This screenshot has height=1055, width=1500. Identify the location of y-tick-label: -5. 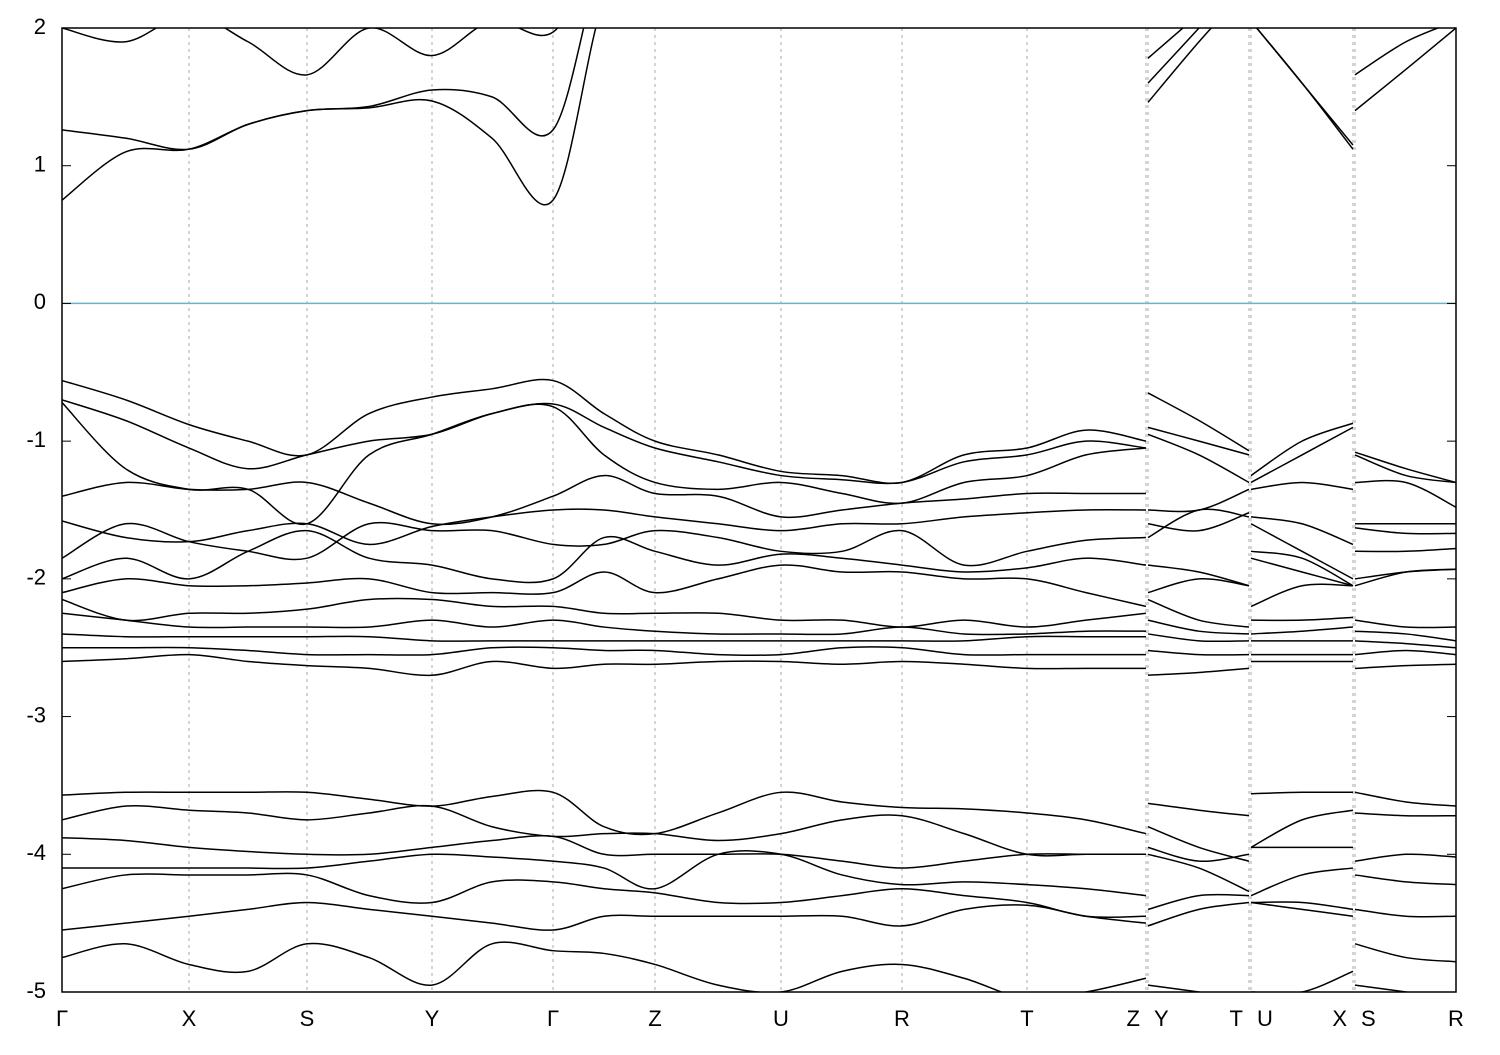
(36, 990).